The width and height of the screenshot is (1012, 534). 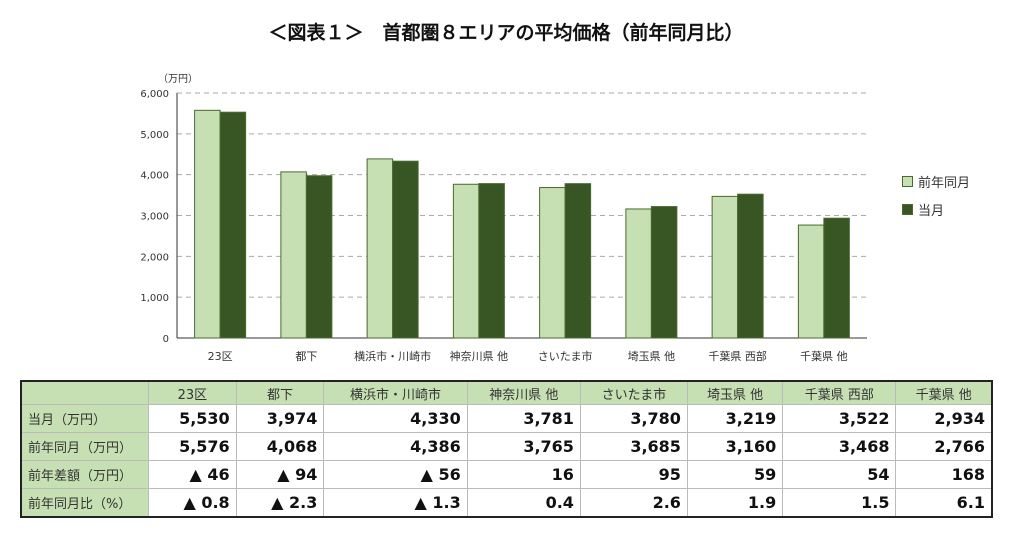 I want to click on table-cell: 2.6, so click(x=633, y=503).